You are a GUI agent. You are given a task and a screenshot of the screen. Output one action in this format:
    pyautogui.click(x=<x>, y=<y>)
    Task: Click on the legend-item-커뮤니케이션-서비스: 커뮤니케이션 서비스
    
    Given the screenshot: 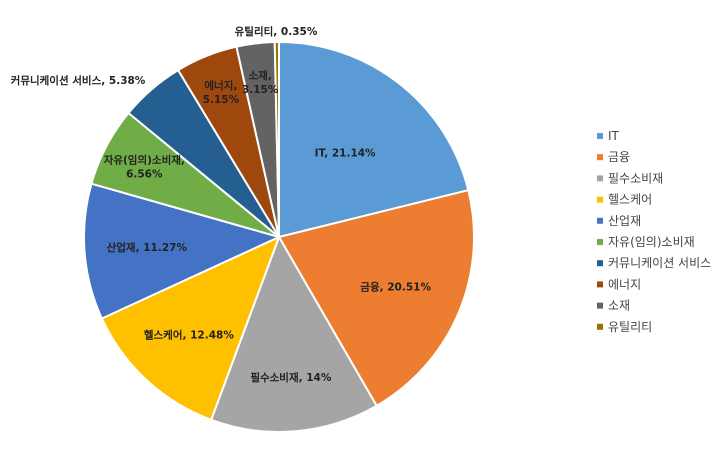 What is the action you would take?
    pyautogui.click(x=654, y=263)
    